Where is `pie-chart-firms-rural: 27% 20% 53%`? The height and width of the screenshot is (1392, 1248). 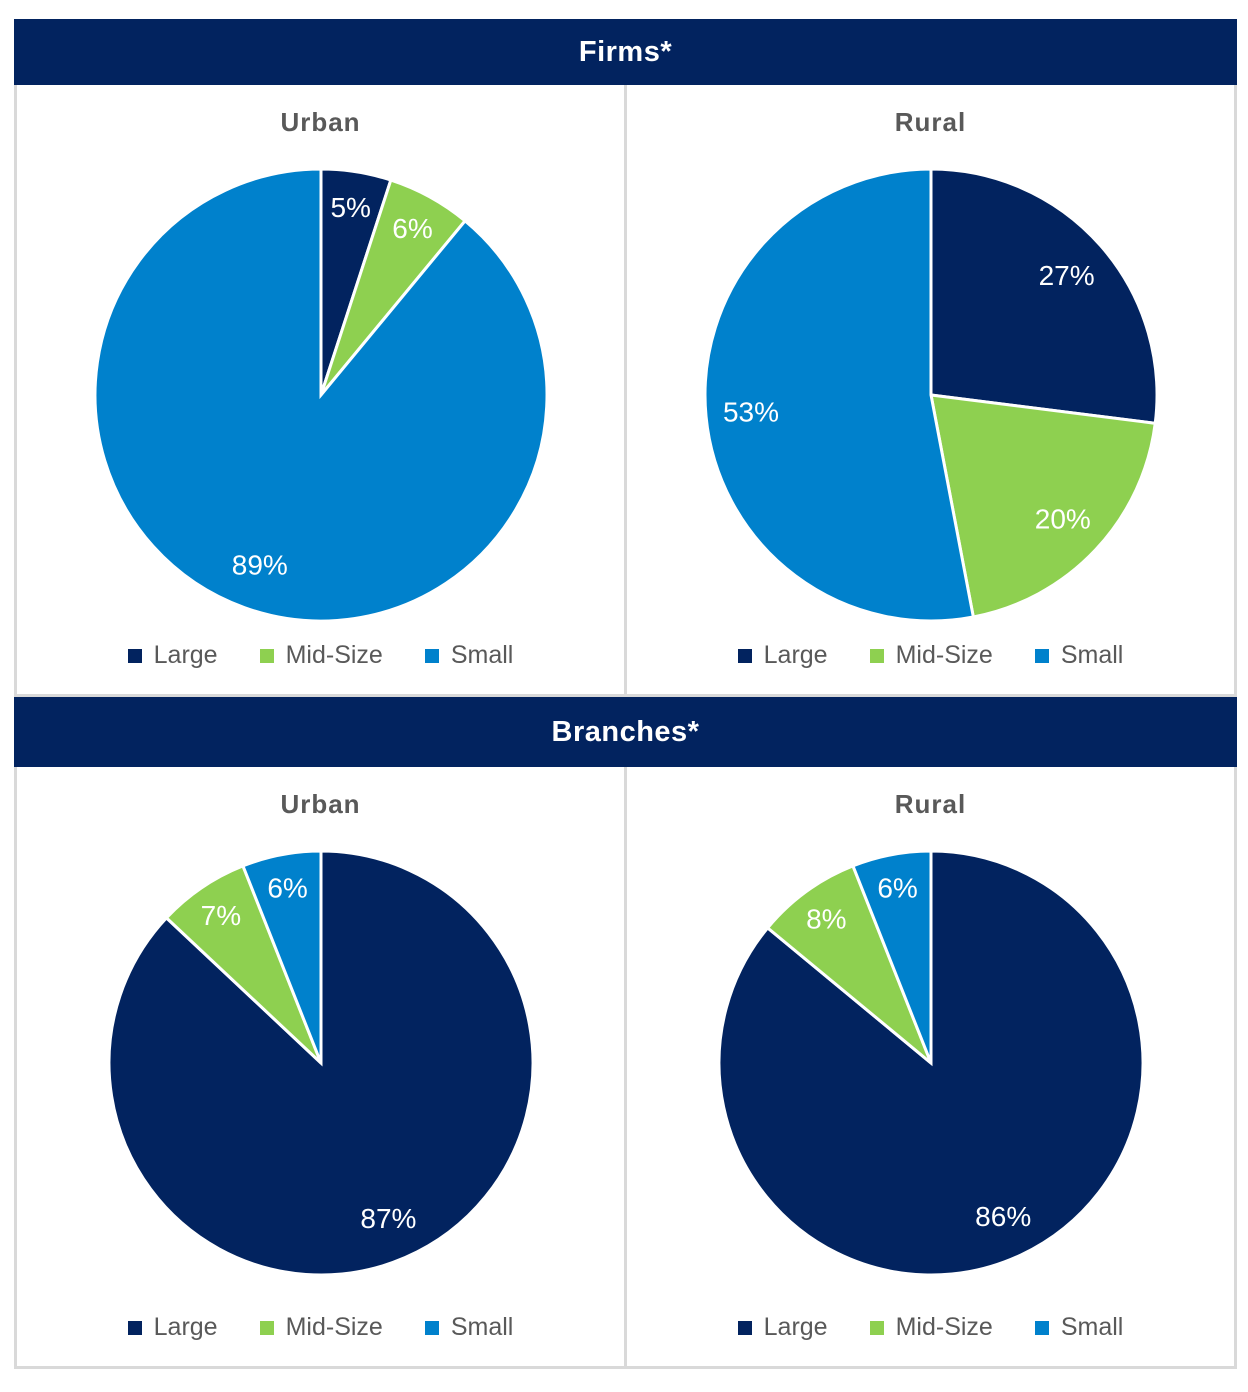 pie-chart-firms-rural: 27% 20% 53% is located at coordinates (931, 395).